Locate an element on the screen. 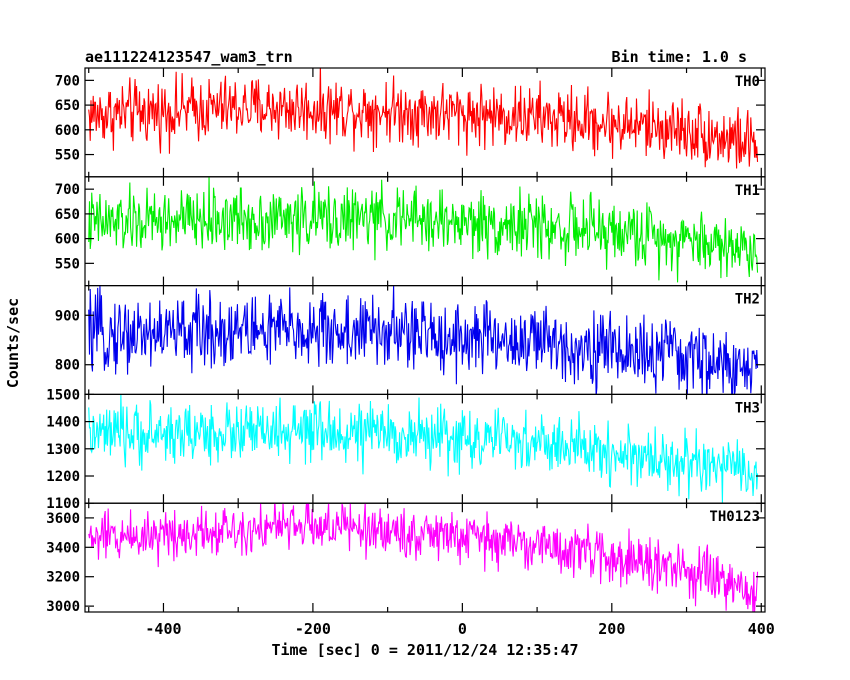 This screenshot has width=850, height=680. x-tick-label: -400 is located at coordinates (163, 629).